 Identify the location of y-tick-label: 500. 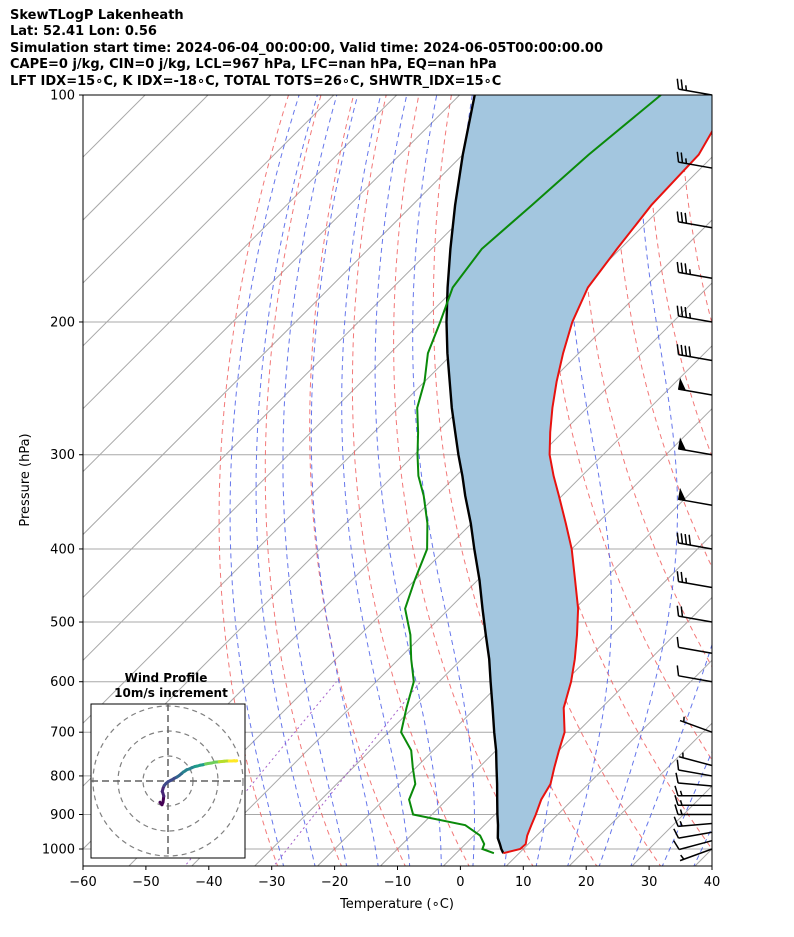
(62, 623).